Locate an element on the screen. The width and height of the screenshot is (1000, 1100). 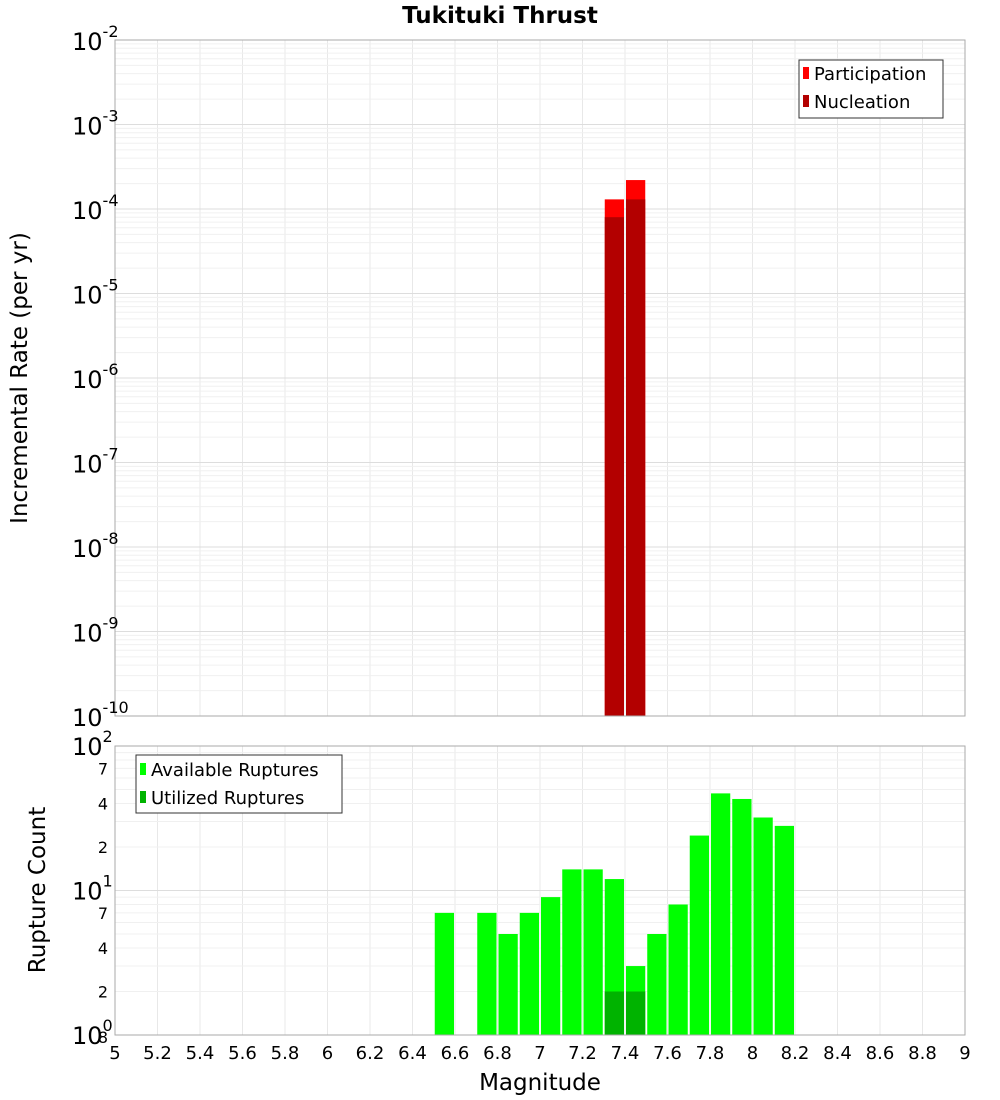
top-y-axis-title: Incremental Rate (per yr) is located at coordinates (20, 378).